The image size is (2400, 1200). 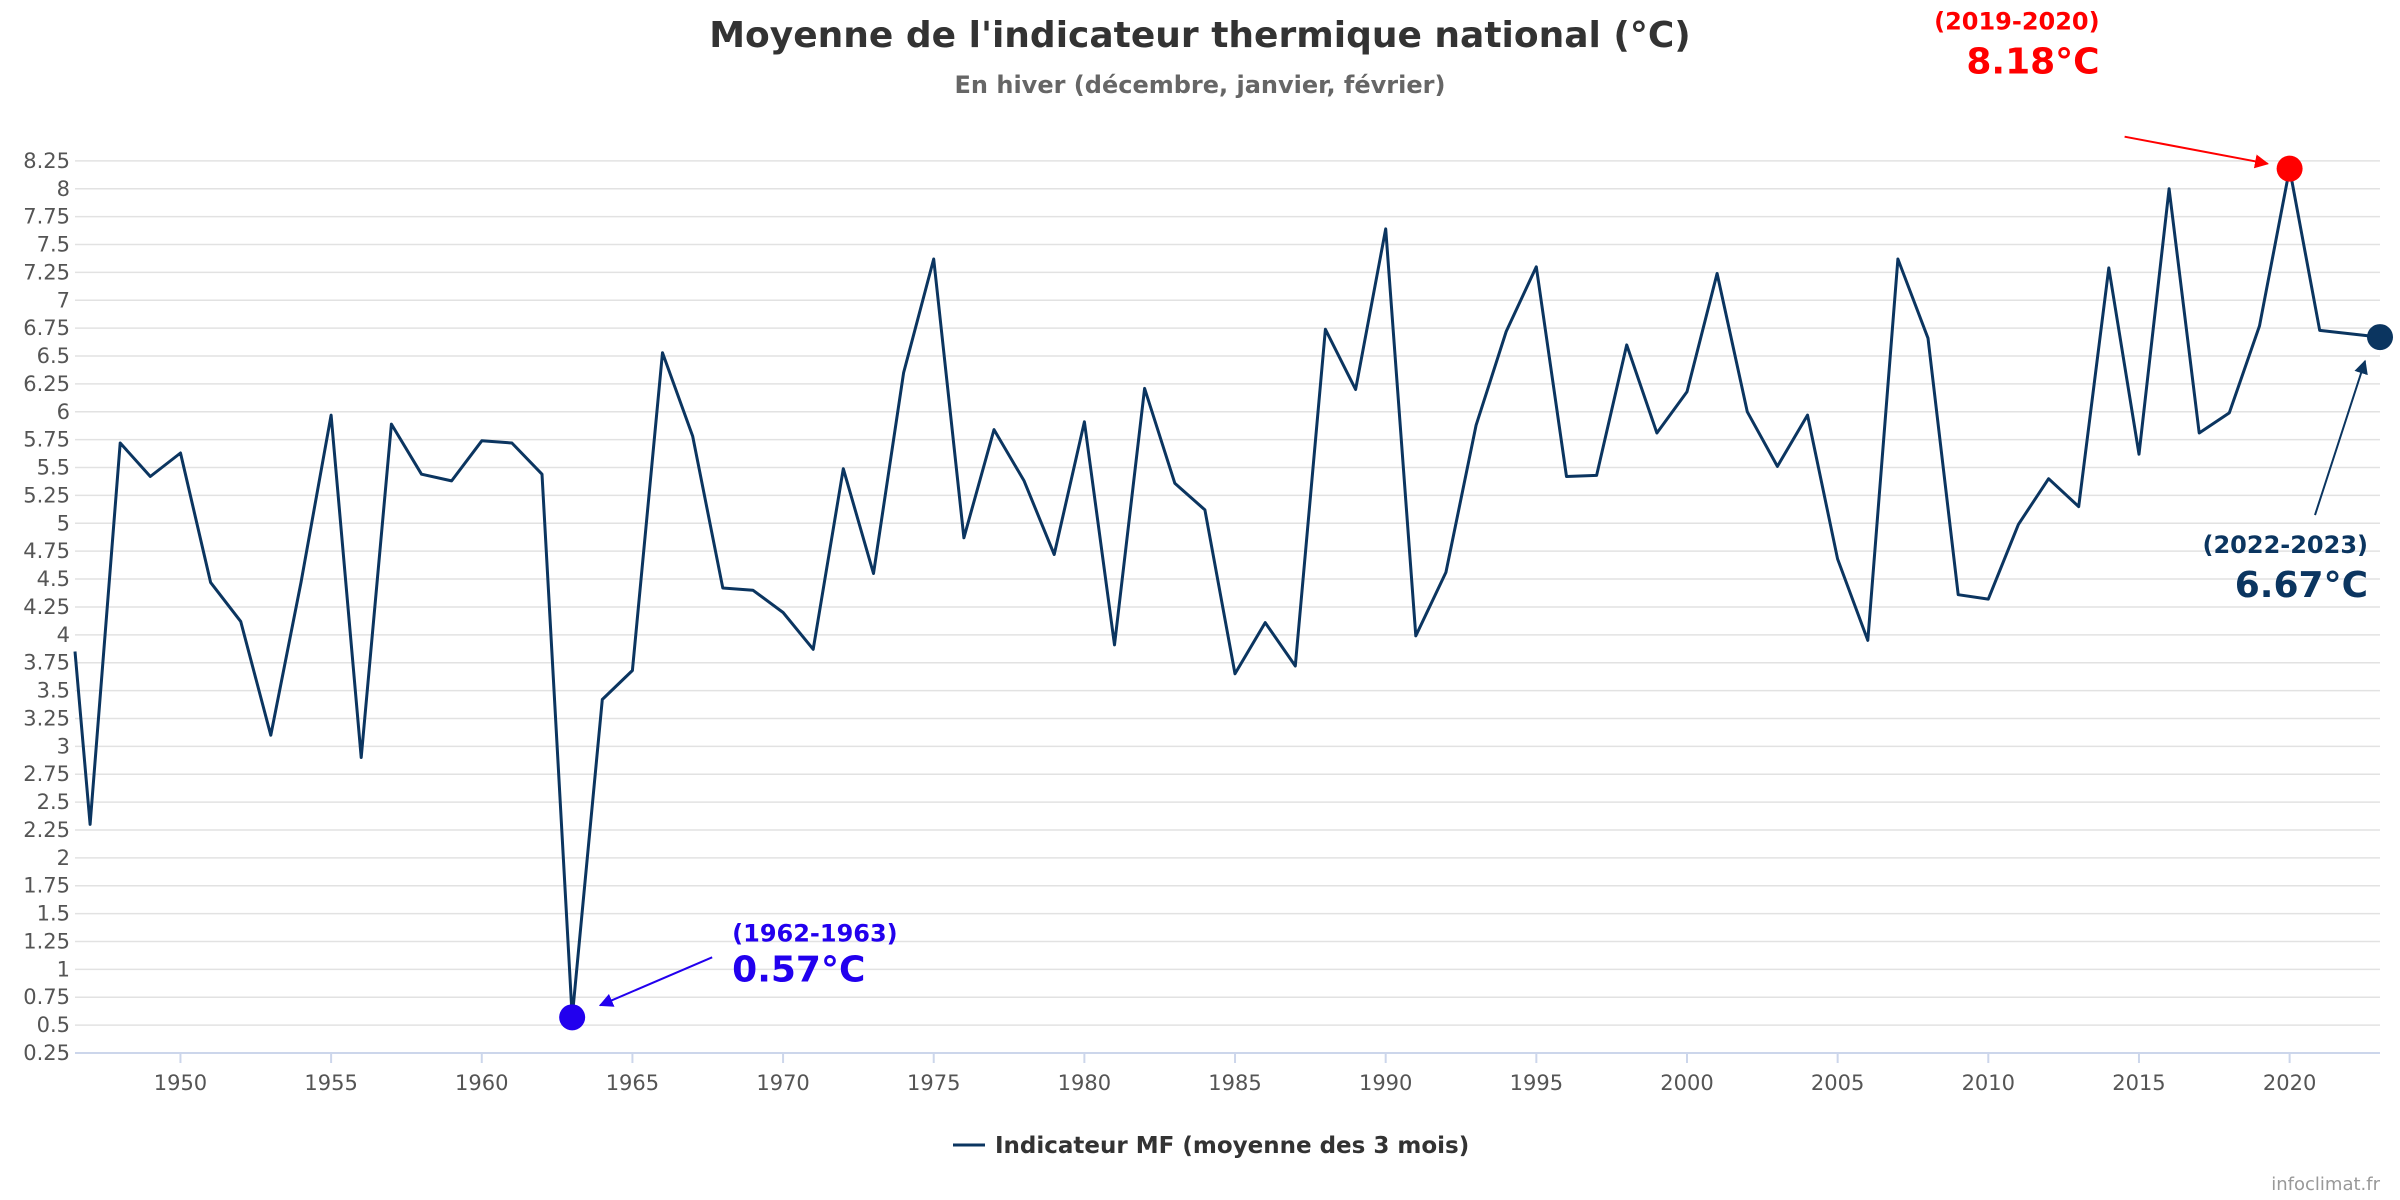 What do you see at coordinates (481, 1083) in the screenshot?
I see `x-tick-label: 1960` at bounding box center [481, 1083].